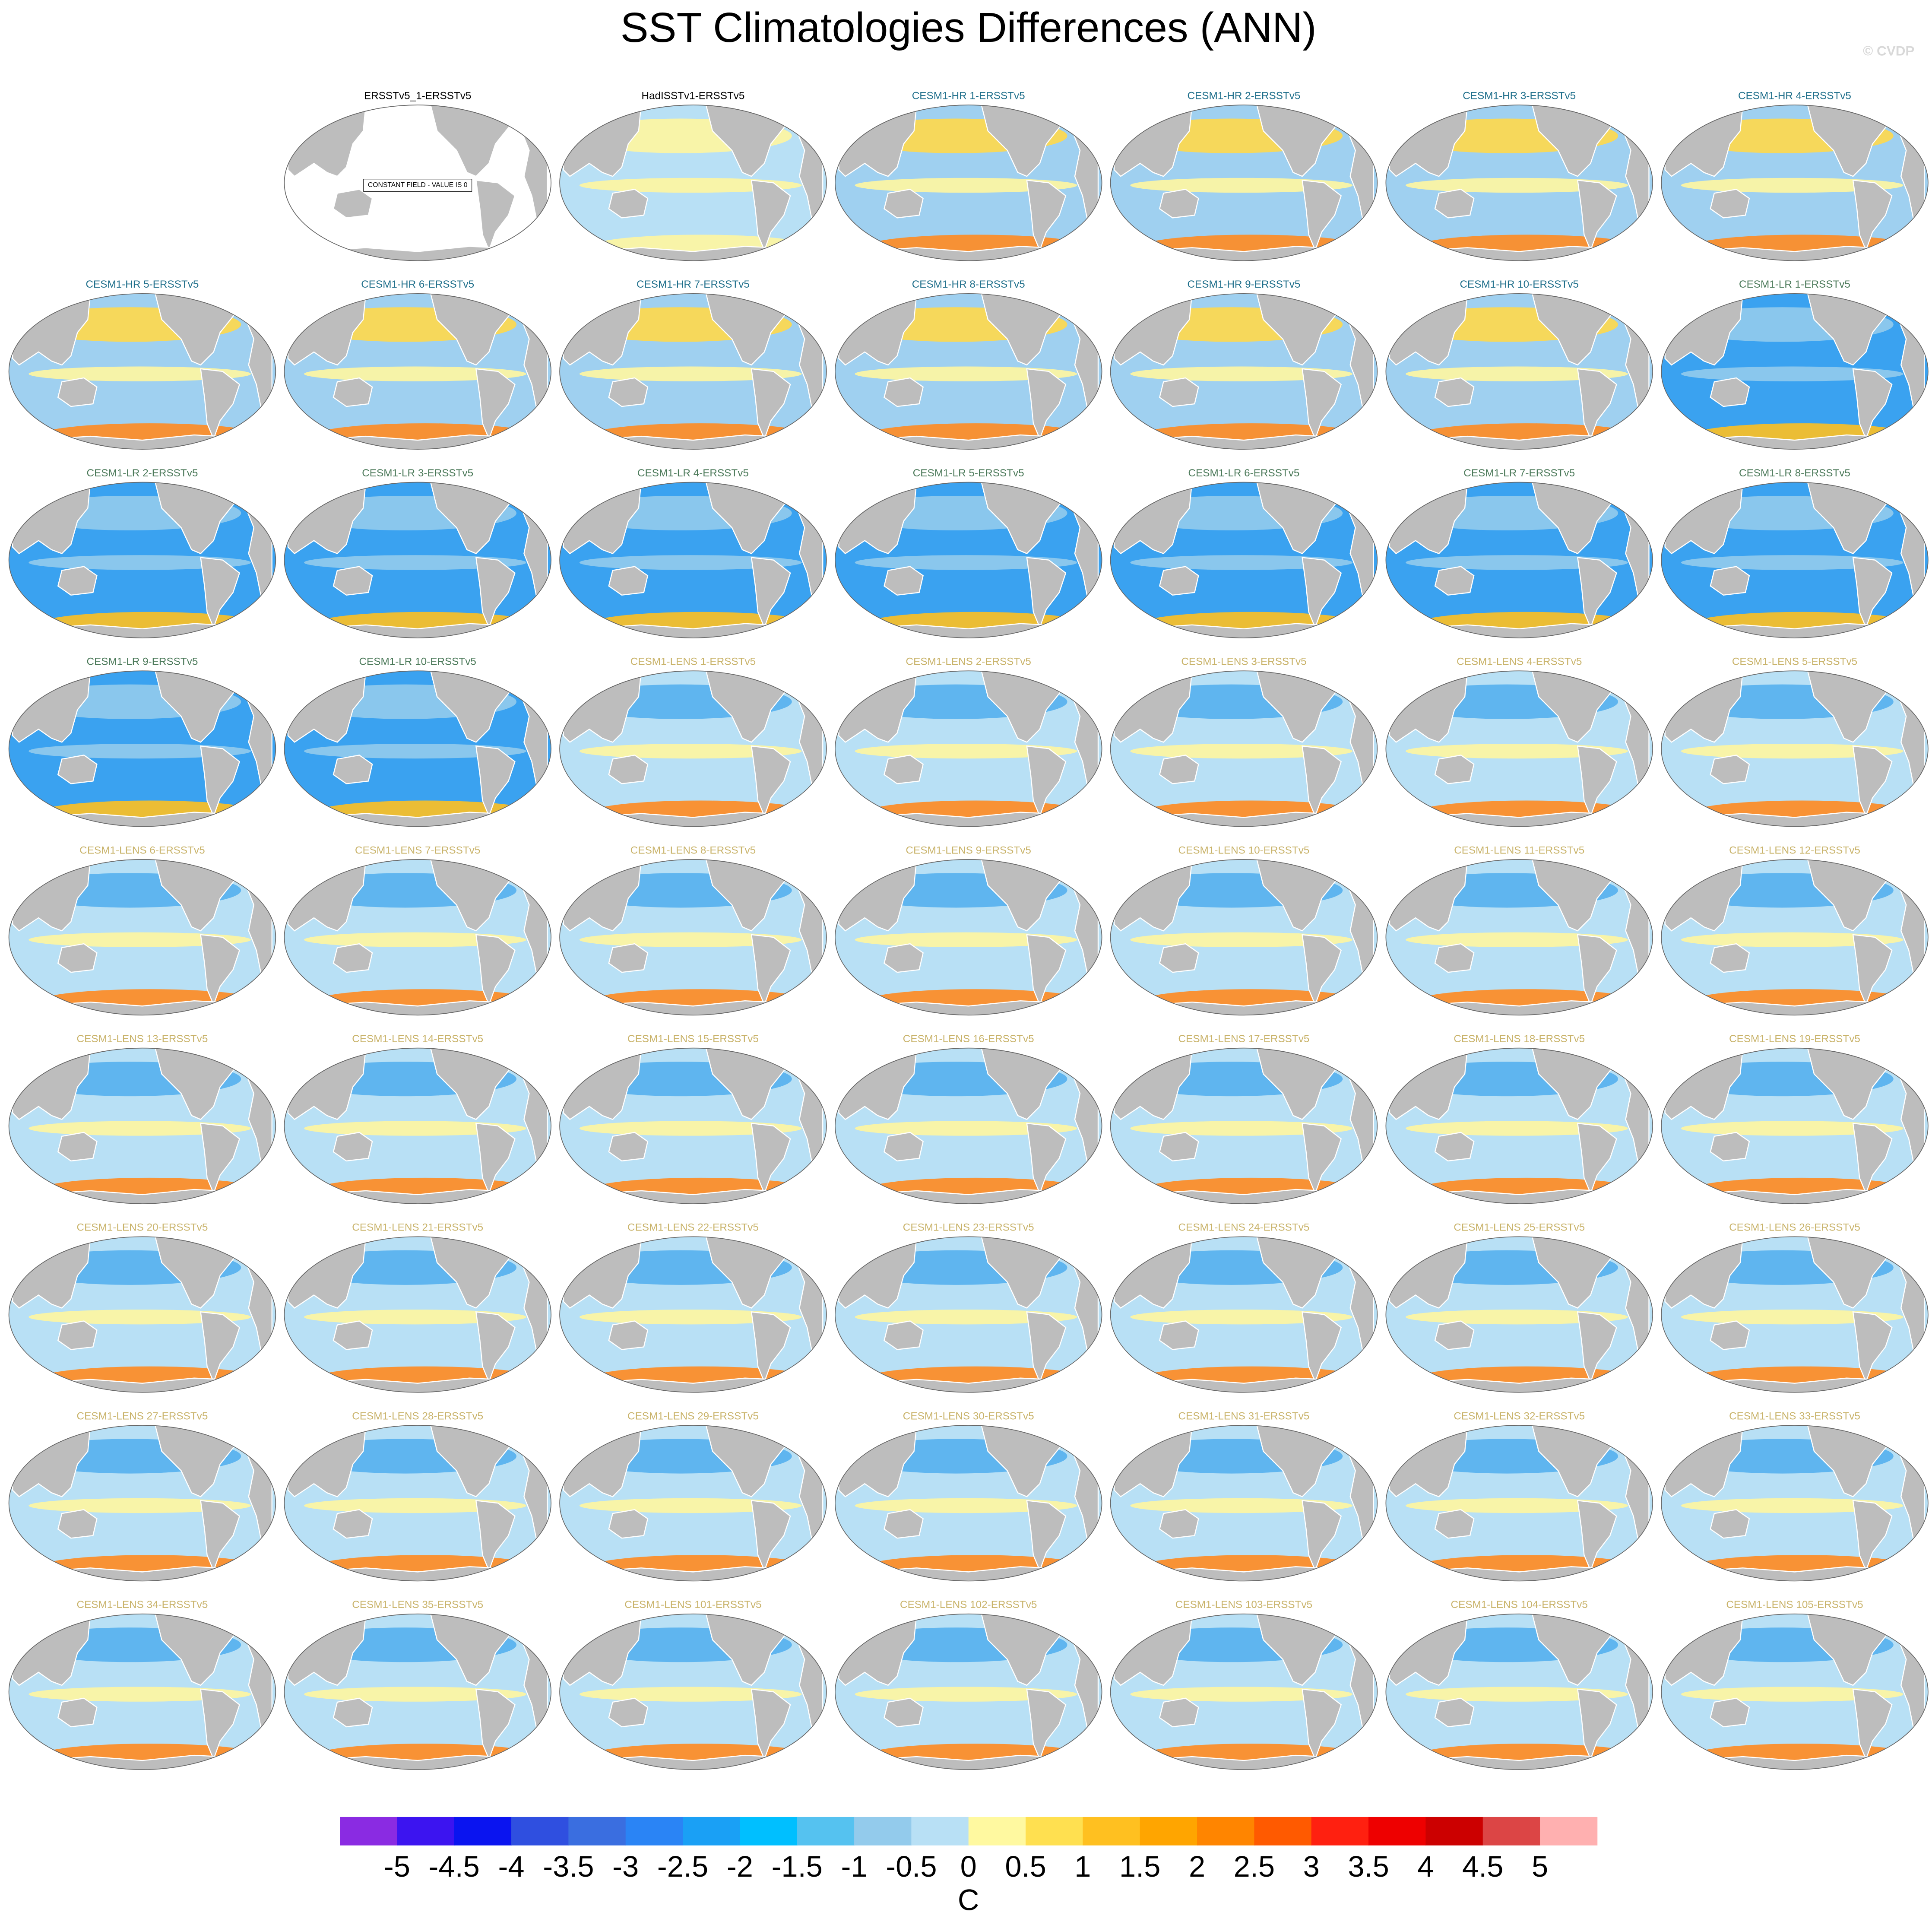 The width and height of the screenshot is (1932, 1922). Describe the element at coordinates (968, 1416) in the screenshot. I see `panel-title: CESM1-LENS 30-ERSSTv5` at that location.